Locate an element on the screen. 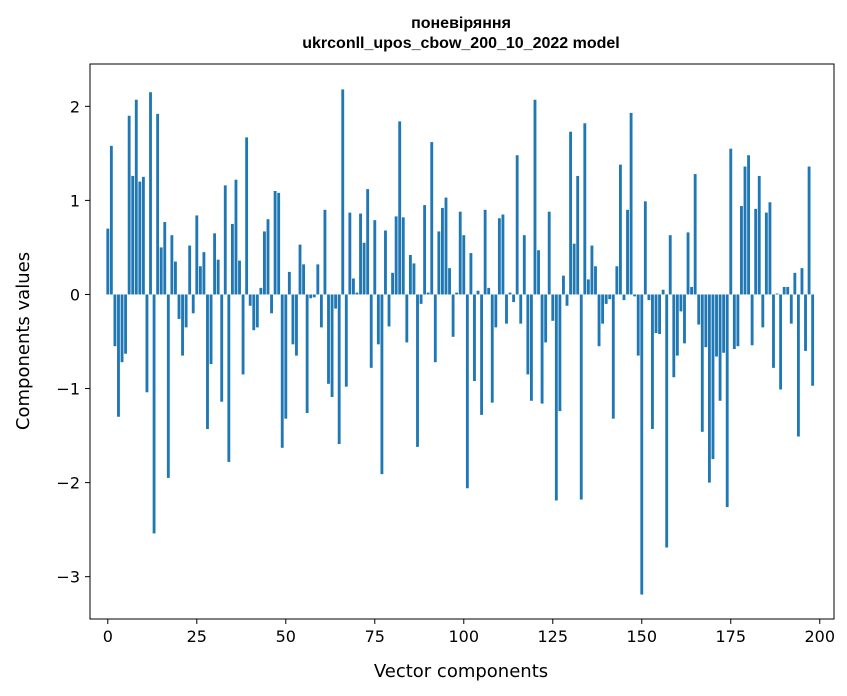 The height and width of the screenshot is (696, 847). x-tick-label: 200 is located at coordinates (819, 636).